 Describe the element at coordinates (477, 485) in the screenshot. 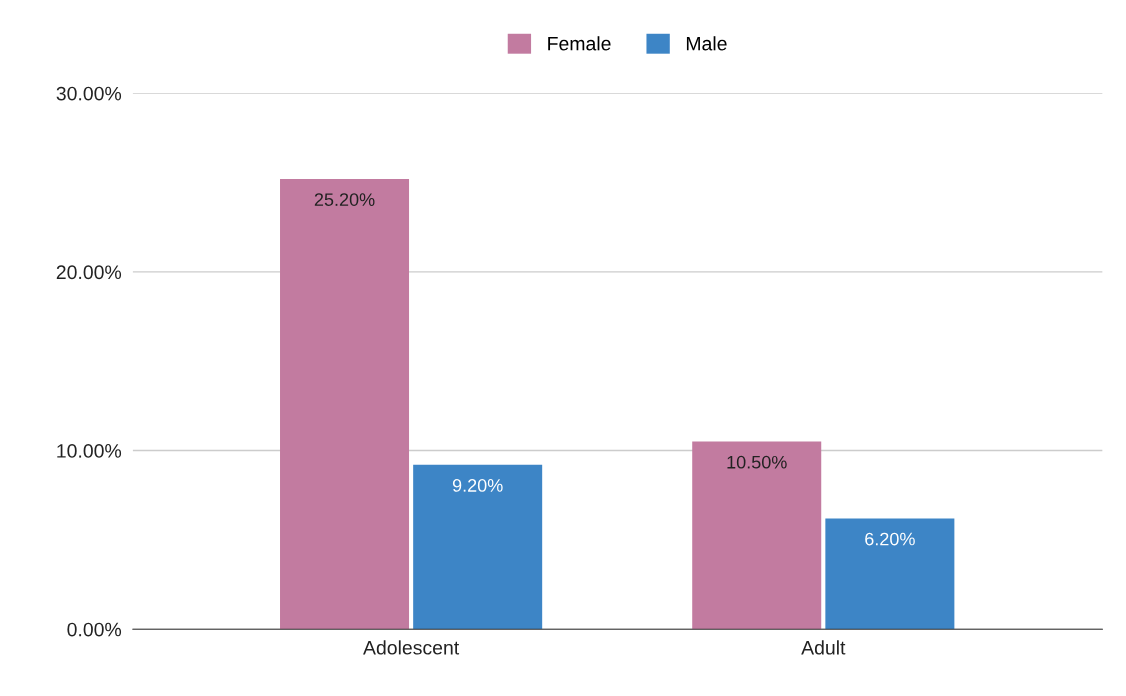

I see `data-label: 9.20%` at that location.